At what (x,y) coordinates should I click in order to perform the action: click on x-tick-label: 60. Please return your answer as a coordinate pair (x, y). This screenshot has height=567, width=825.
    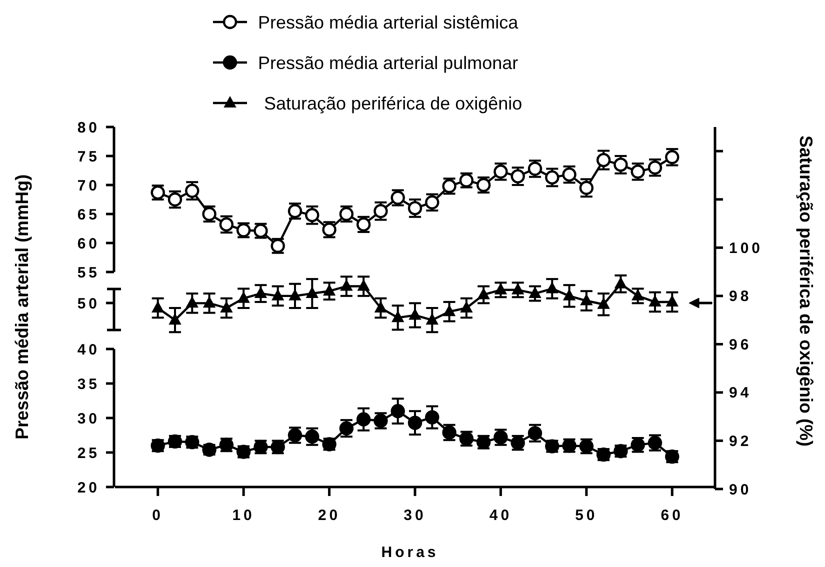
    Looking at the image, I should click on (672, 515).